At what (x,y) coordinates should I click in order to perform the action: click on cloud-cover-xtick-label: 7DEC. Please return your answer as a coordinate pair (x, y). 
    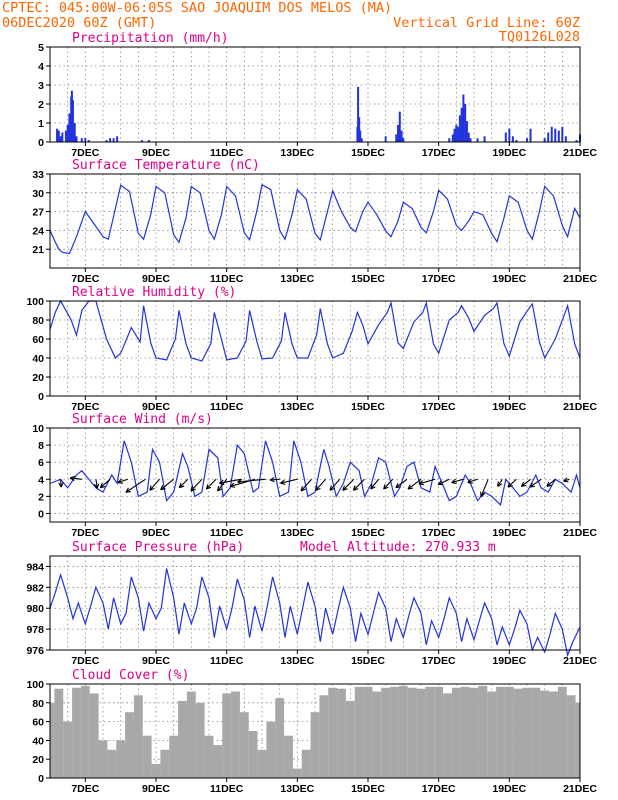
    Looking at the image, I should click on (85, 789).